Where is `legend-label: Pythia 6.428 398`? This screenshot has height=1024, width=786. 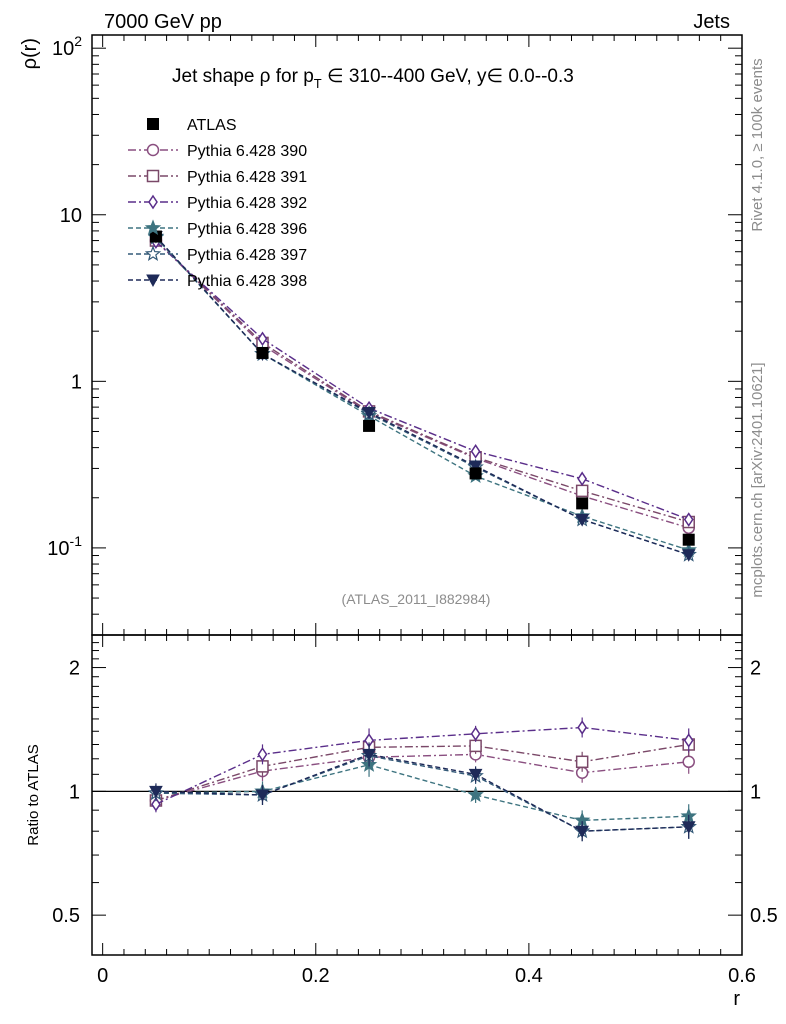 legend-label: Pythia 6.428 398 is located at coordinates (247, 281).